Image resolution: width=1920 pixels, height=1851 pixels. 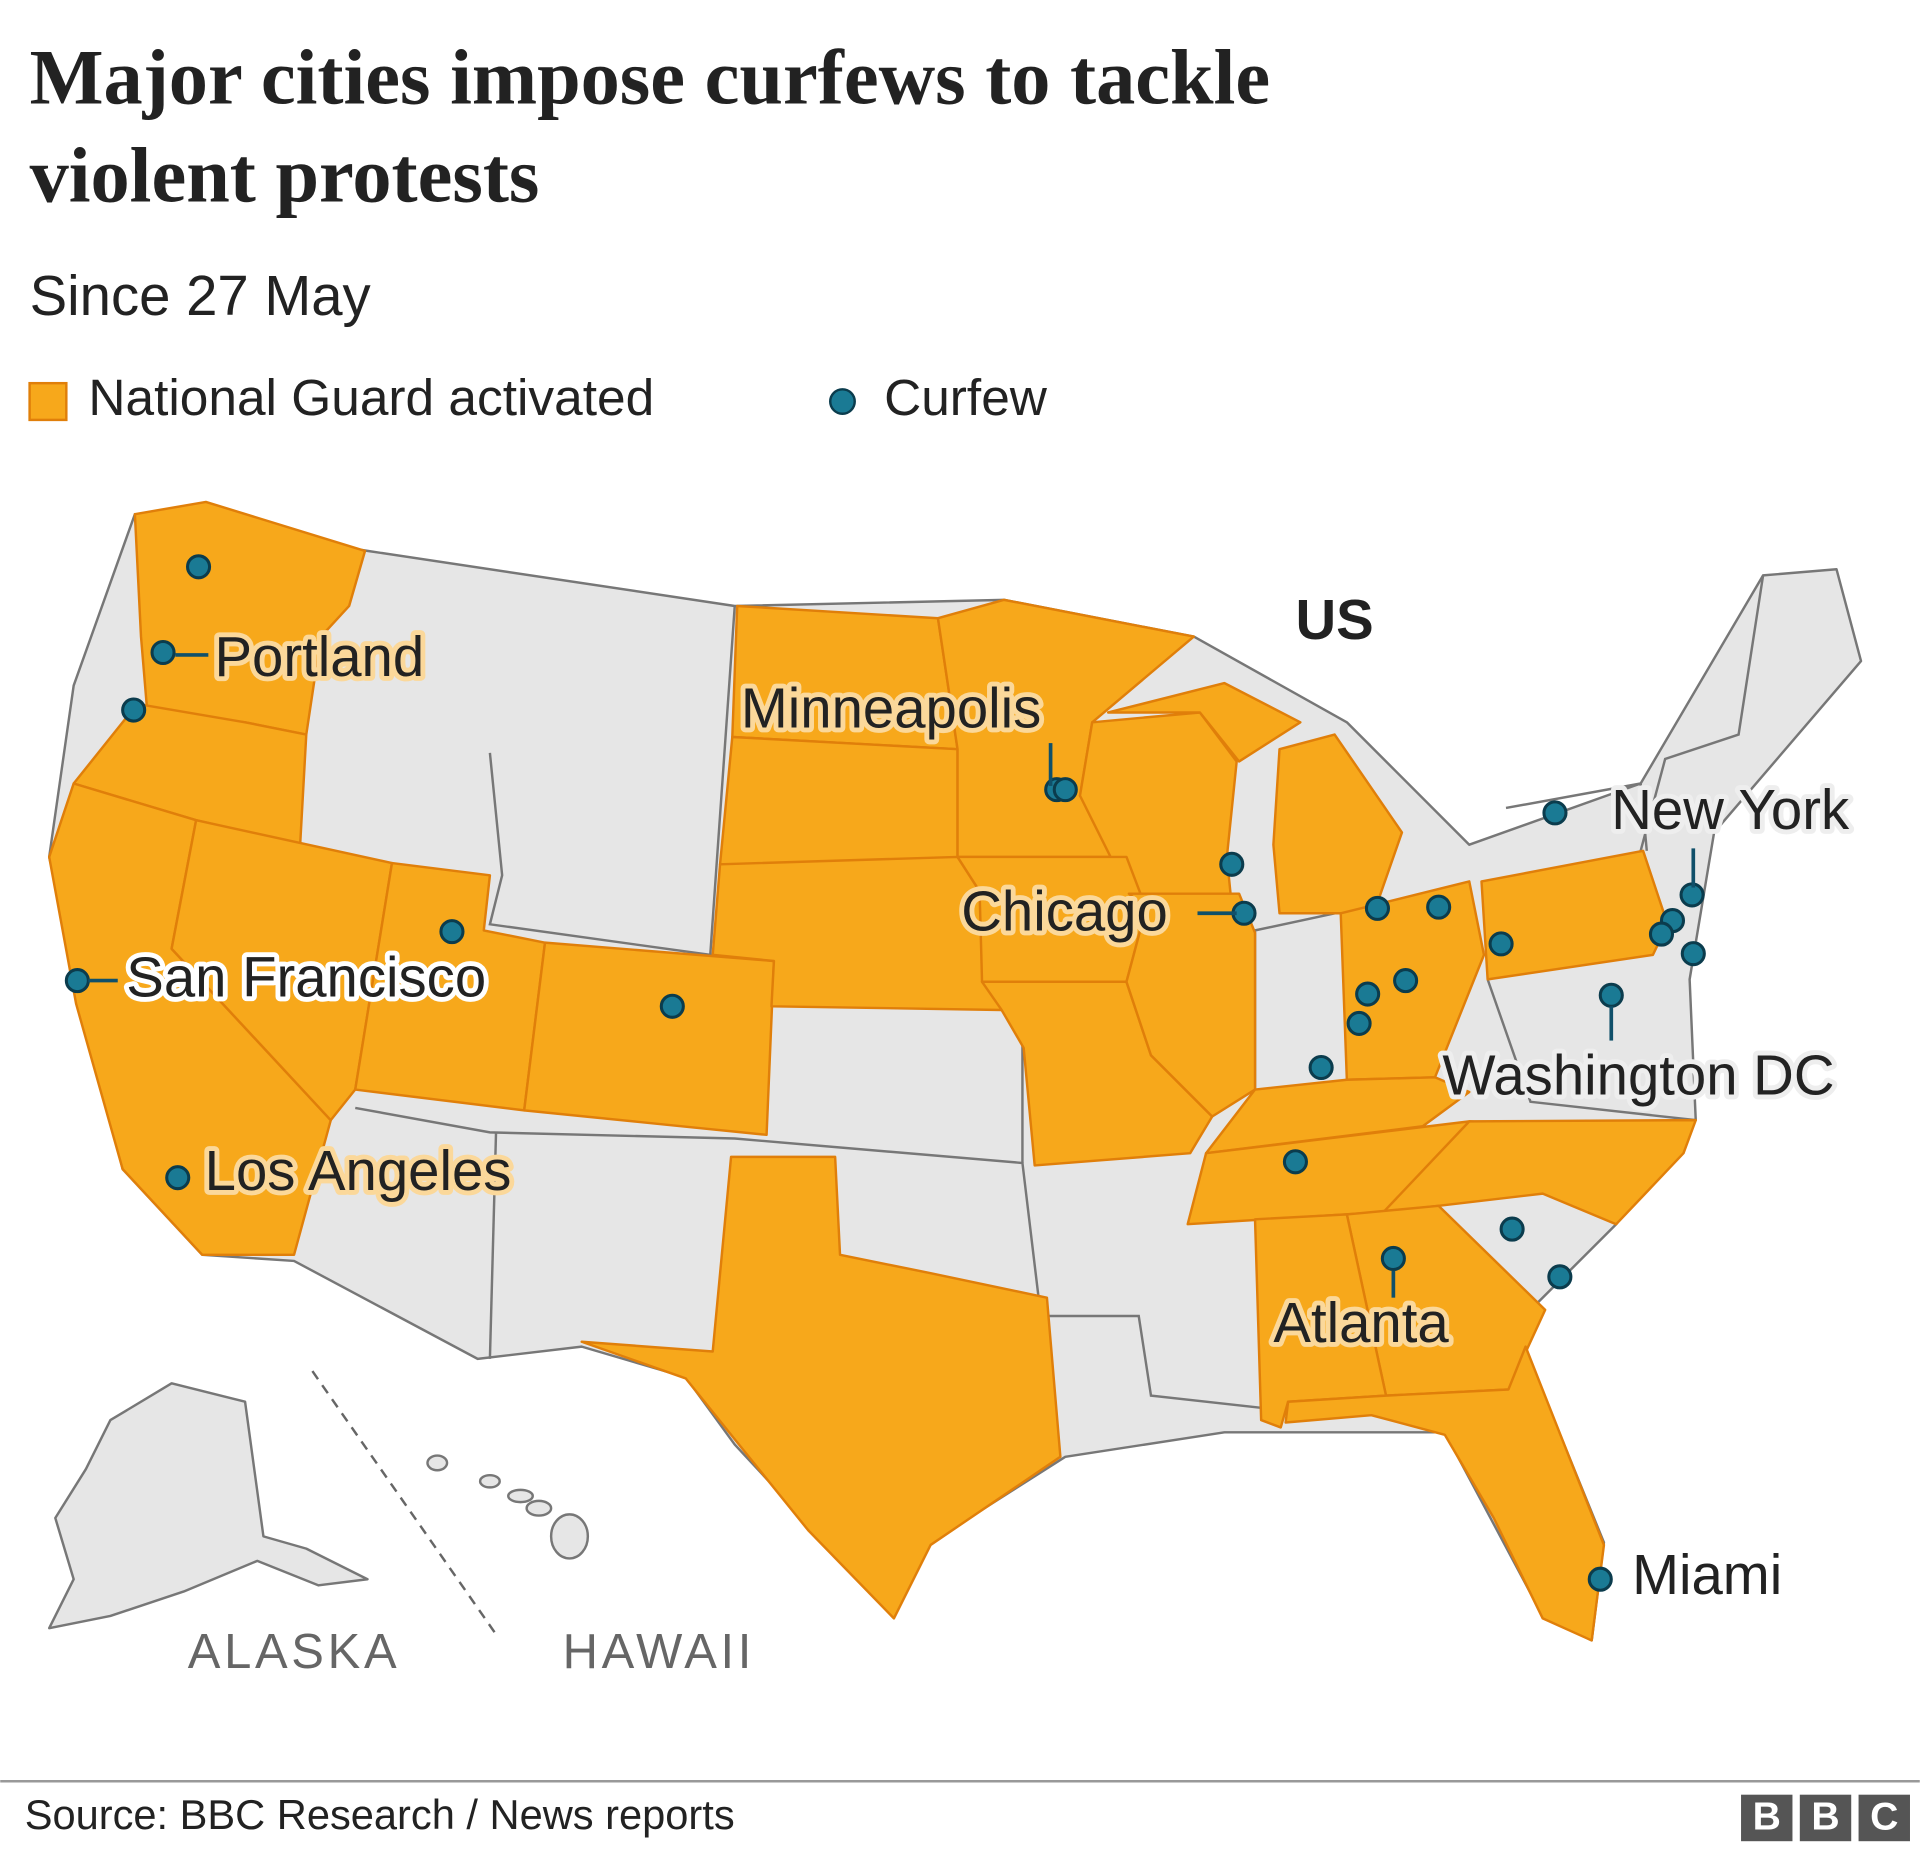 What do you see at coordinates (842, 402) in the screenshot?
I see `legend-dot` at bounding box center [842, 402].